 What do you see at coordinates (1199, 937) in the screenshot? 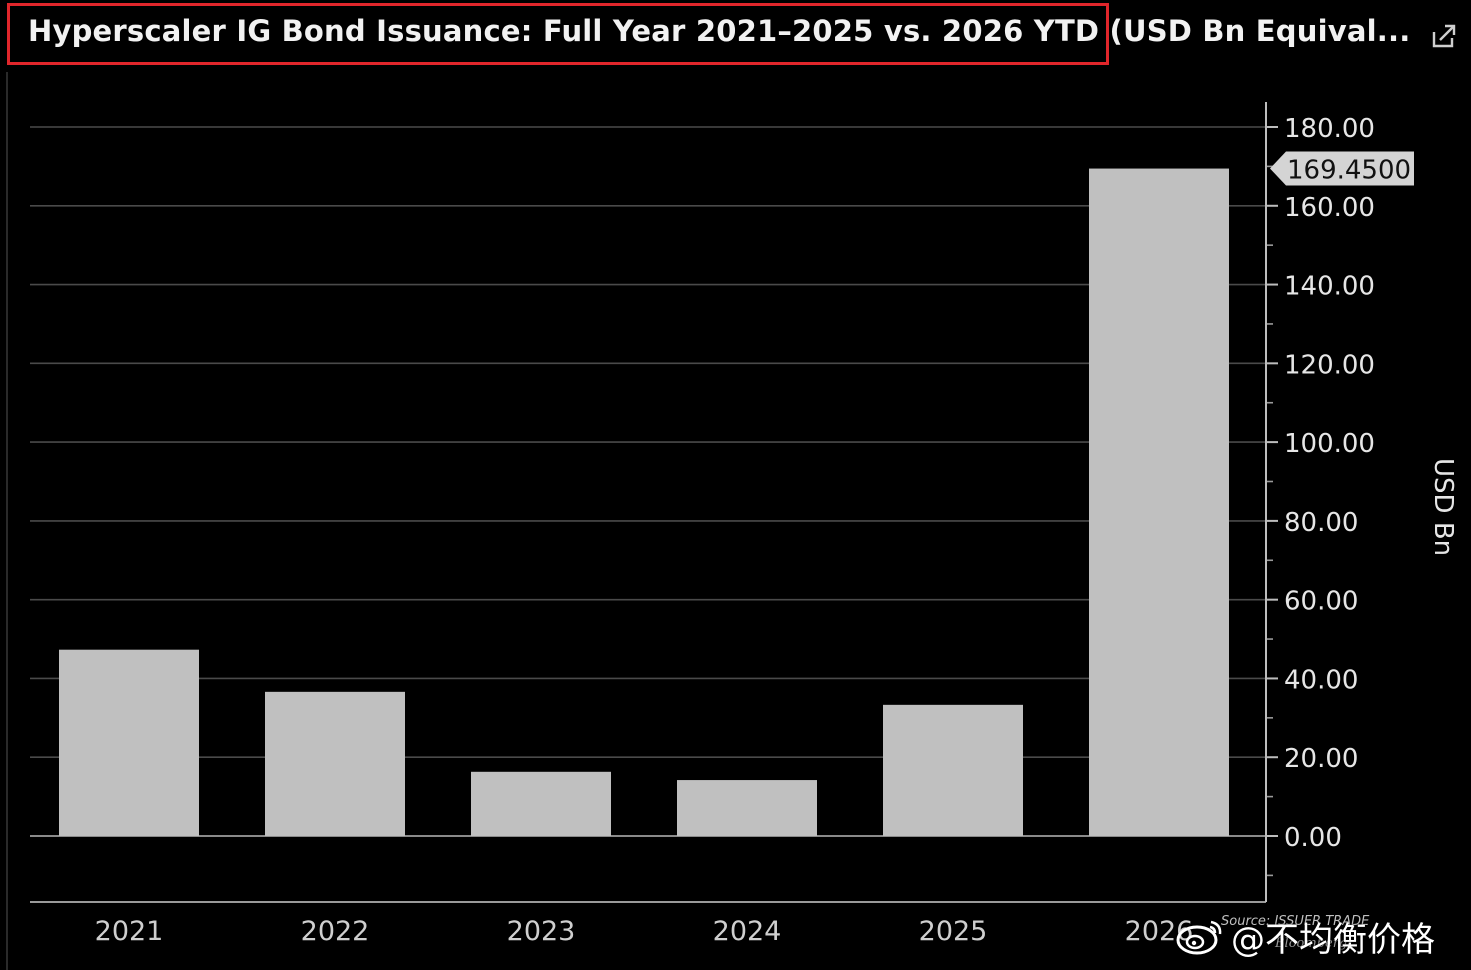
I see `weibo-icon` at bounding box center [1199, 937].